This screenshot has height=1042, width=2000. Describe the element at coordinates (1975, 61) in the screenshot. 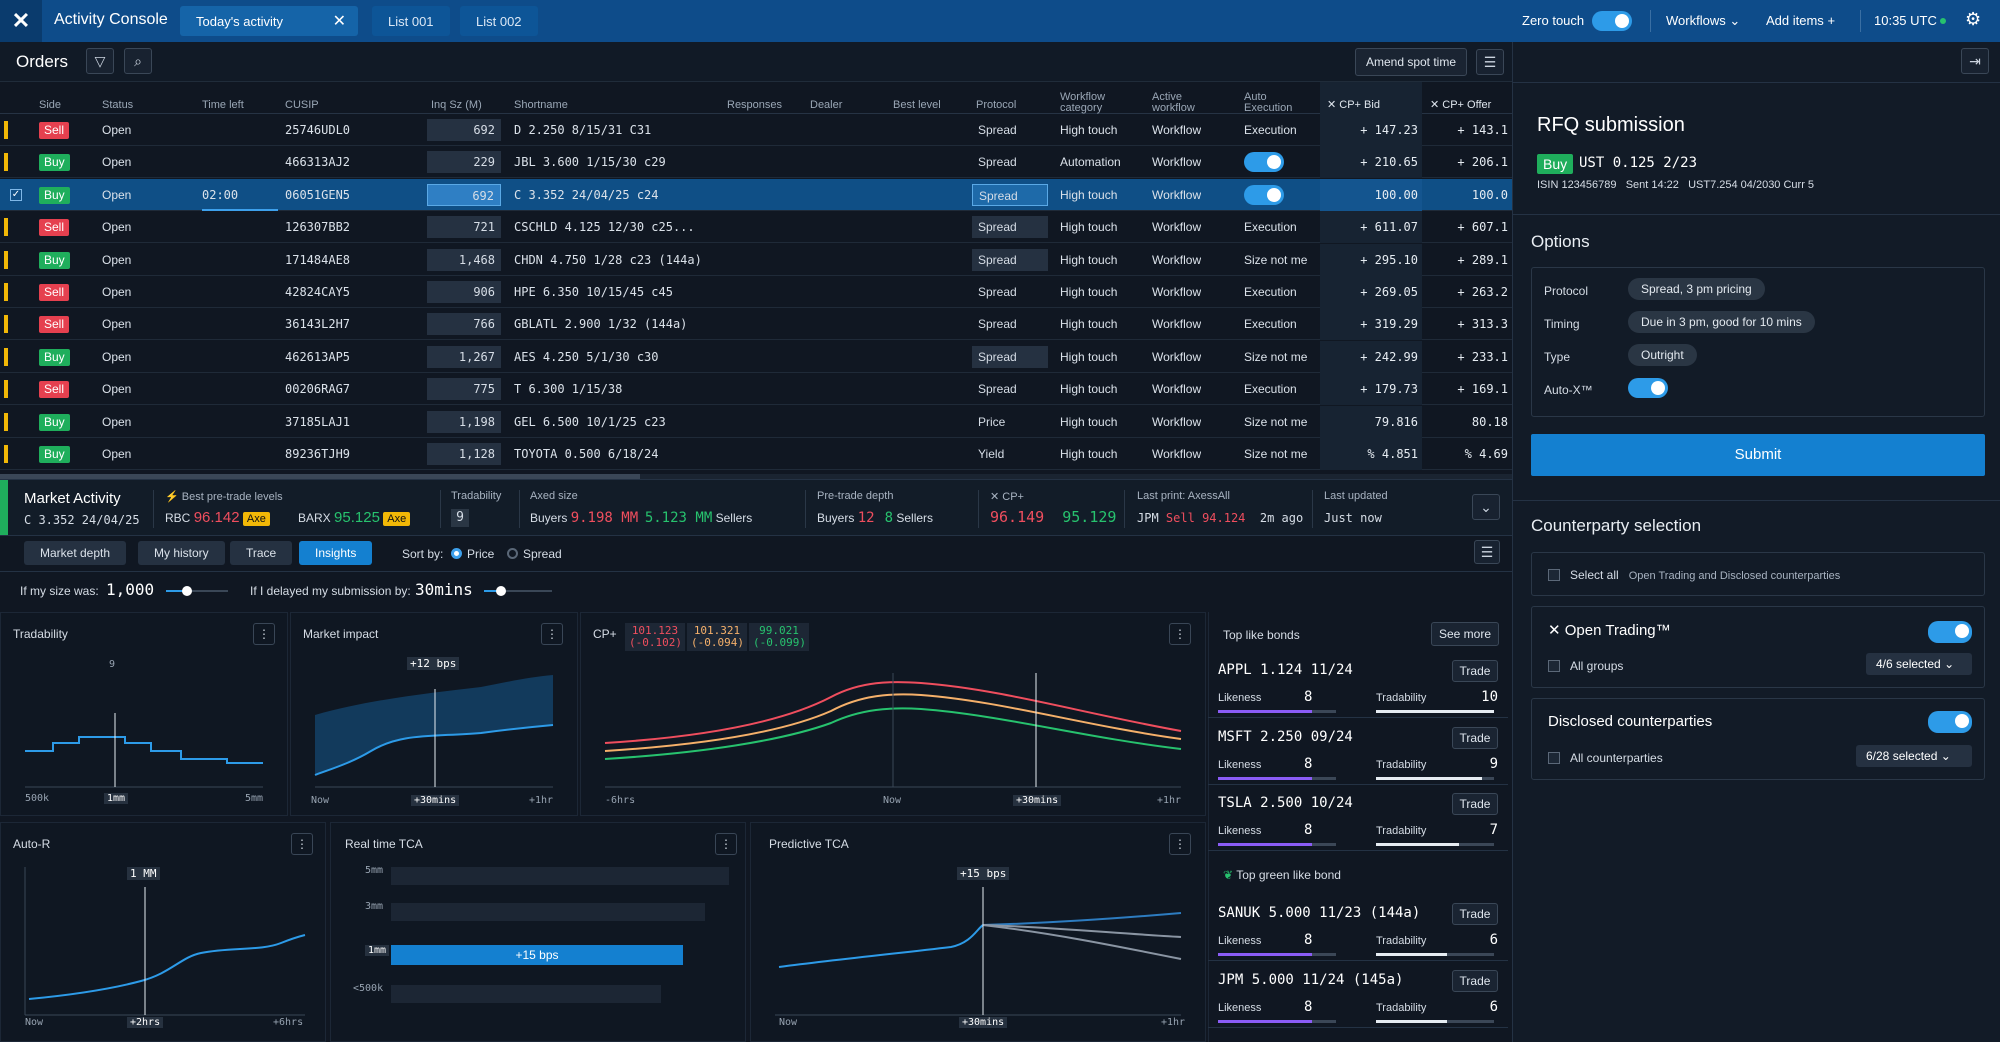

I see `collapse-panel-button: ⇥` at that location.